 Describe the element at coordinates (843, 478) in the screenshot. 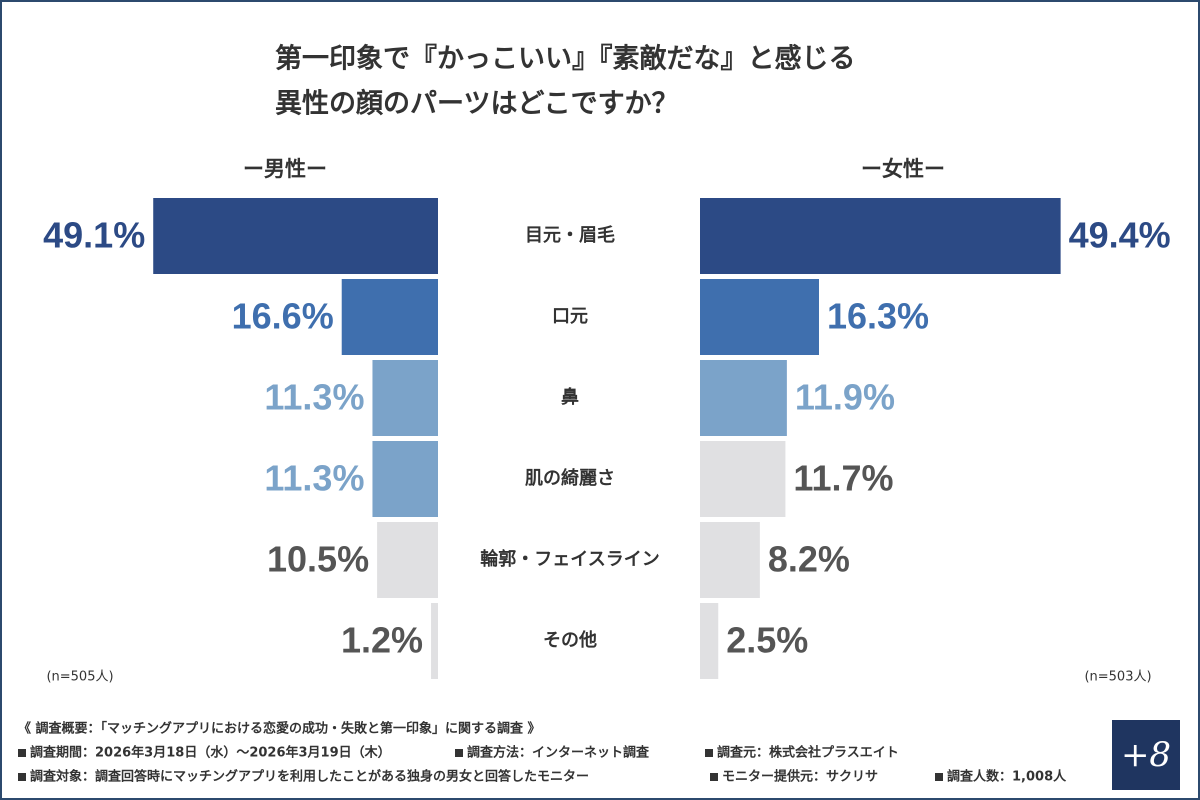

I see `value-label: 11.7%` at that location.